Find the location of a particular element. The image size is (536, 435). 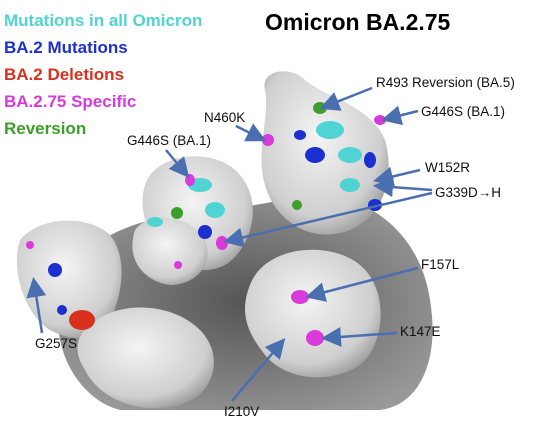

legend-item: BA.2.75 Specific is located at coordinates (70, 101).